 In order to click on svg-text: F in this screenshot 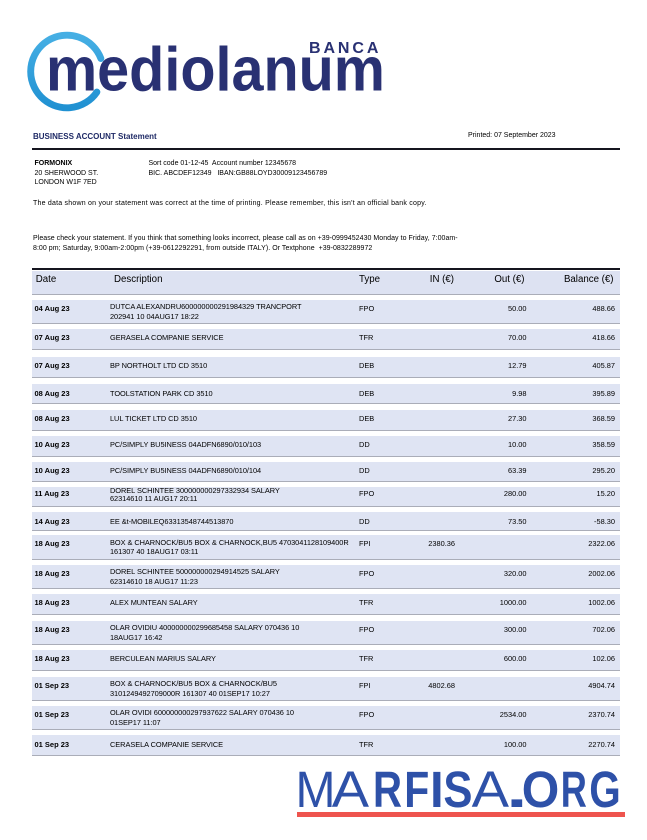, I will do `click(416, 789)`.